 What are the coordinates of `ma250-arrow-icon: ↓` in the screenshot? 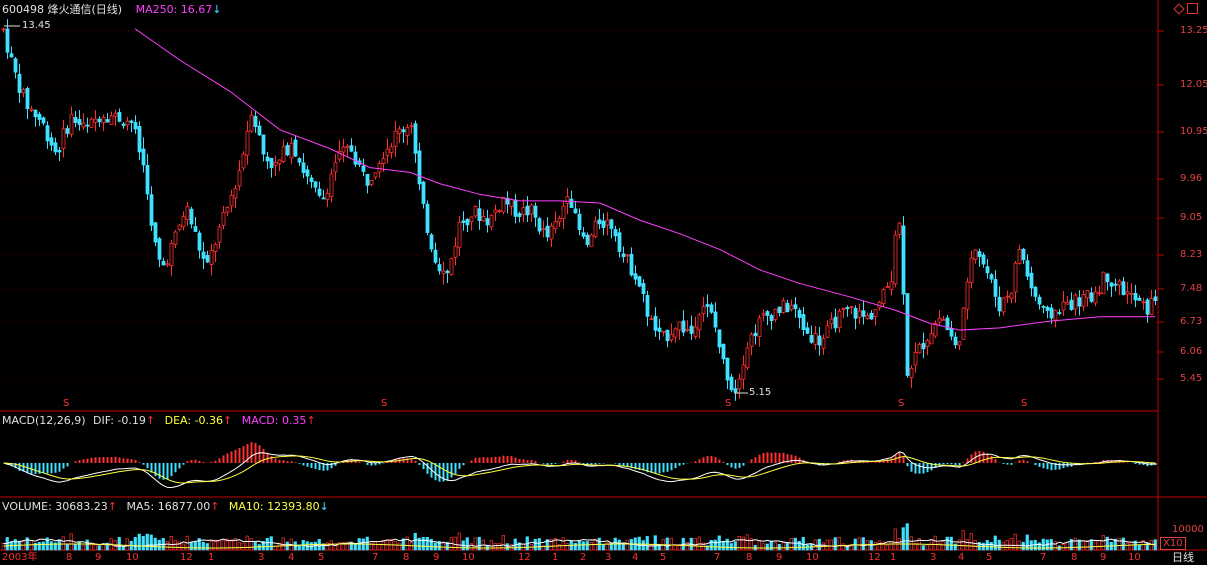 It's located at (217, 9).